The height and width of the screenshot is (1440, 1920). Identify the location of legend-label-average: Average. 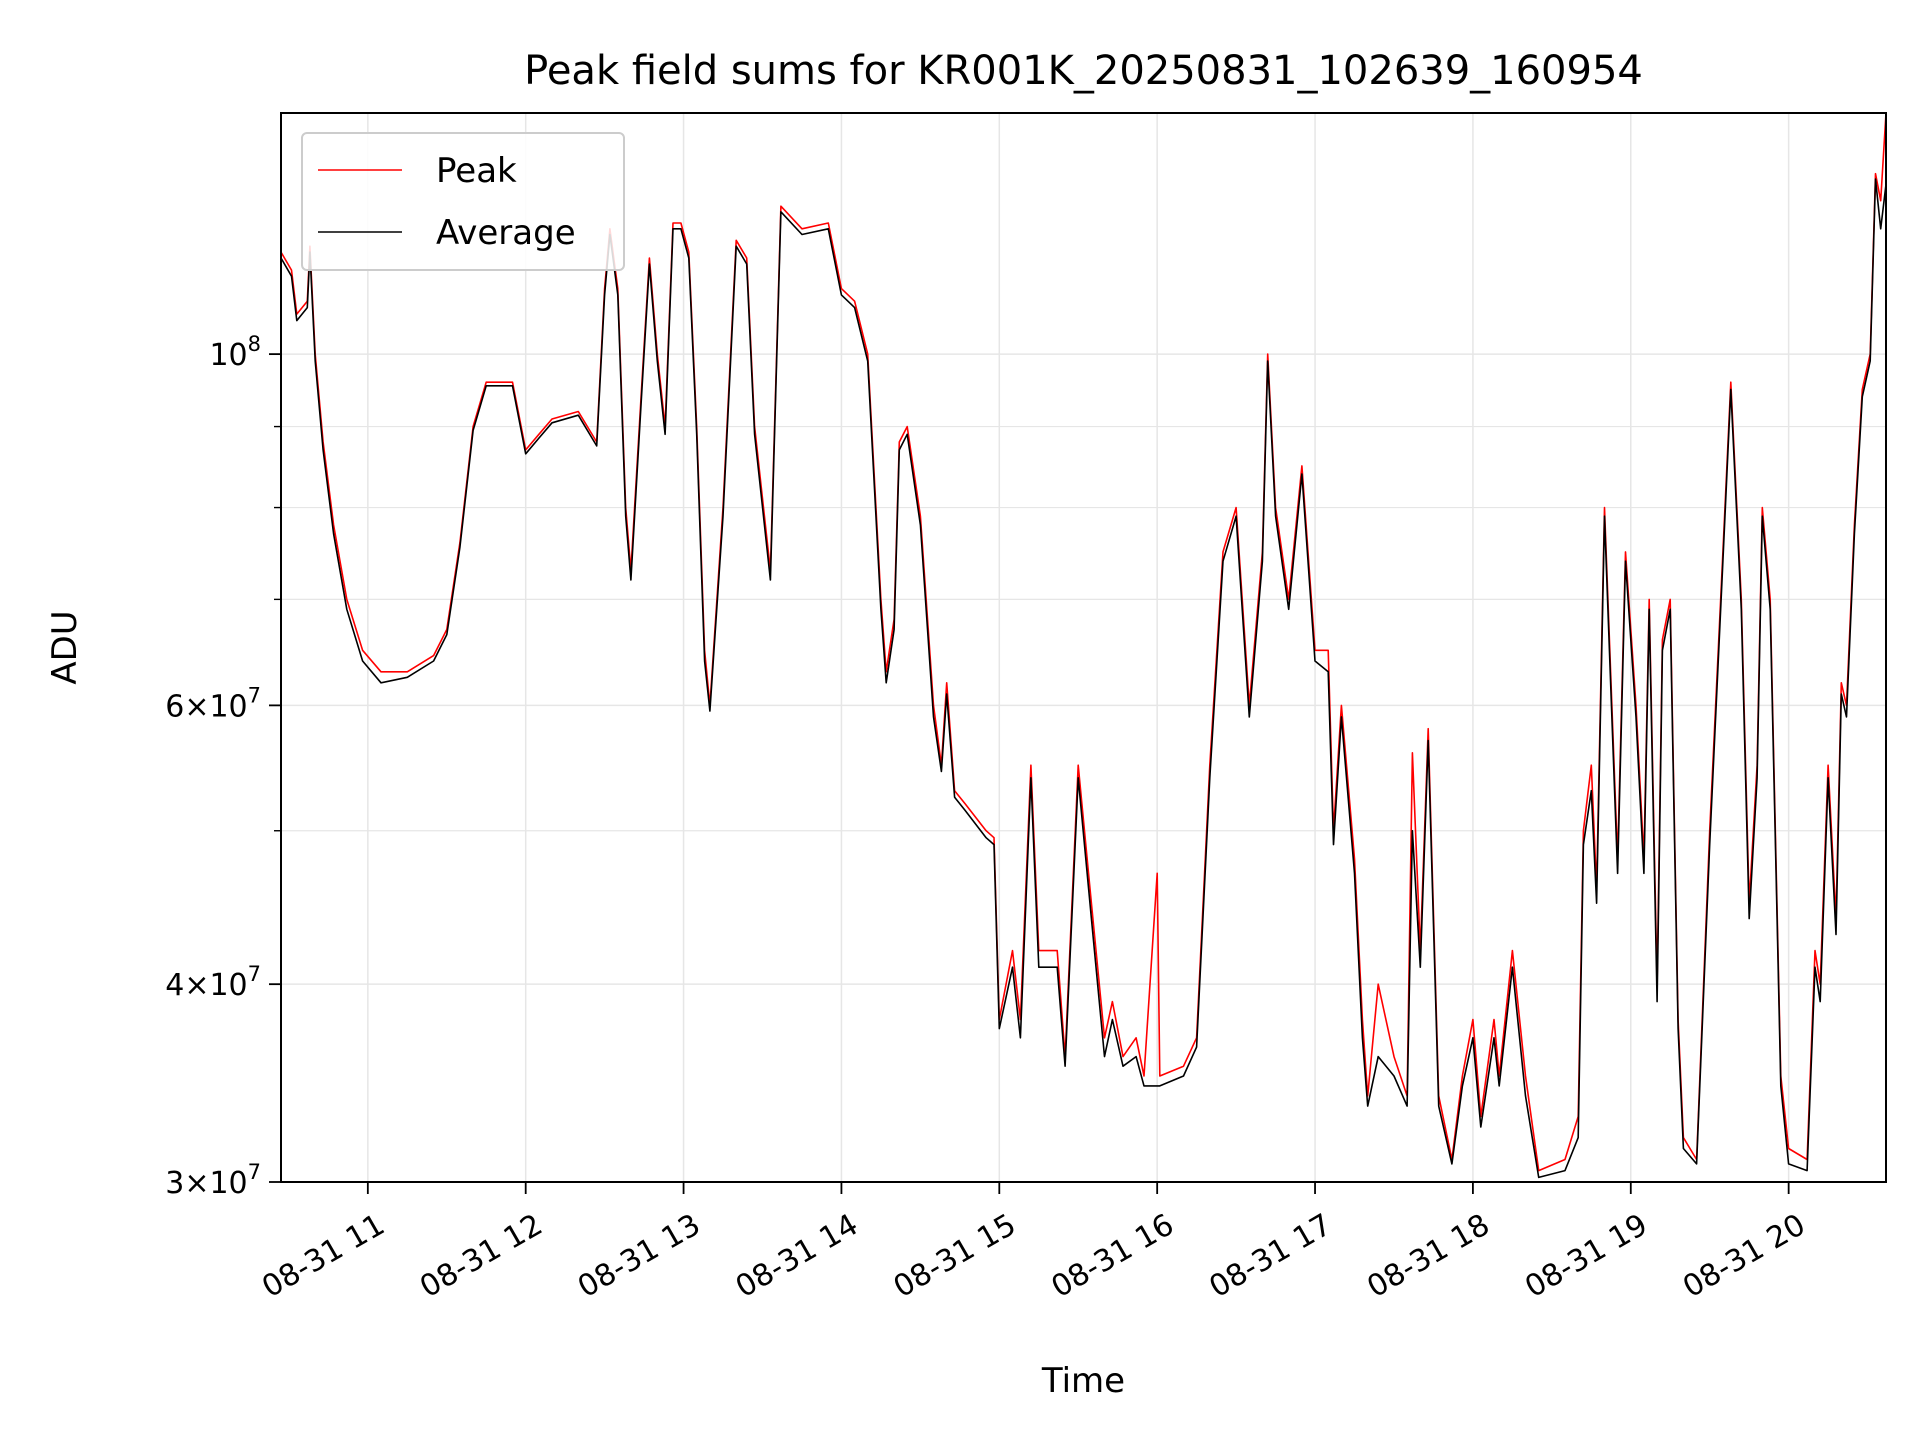
(506, 233).